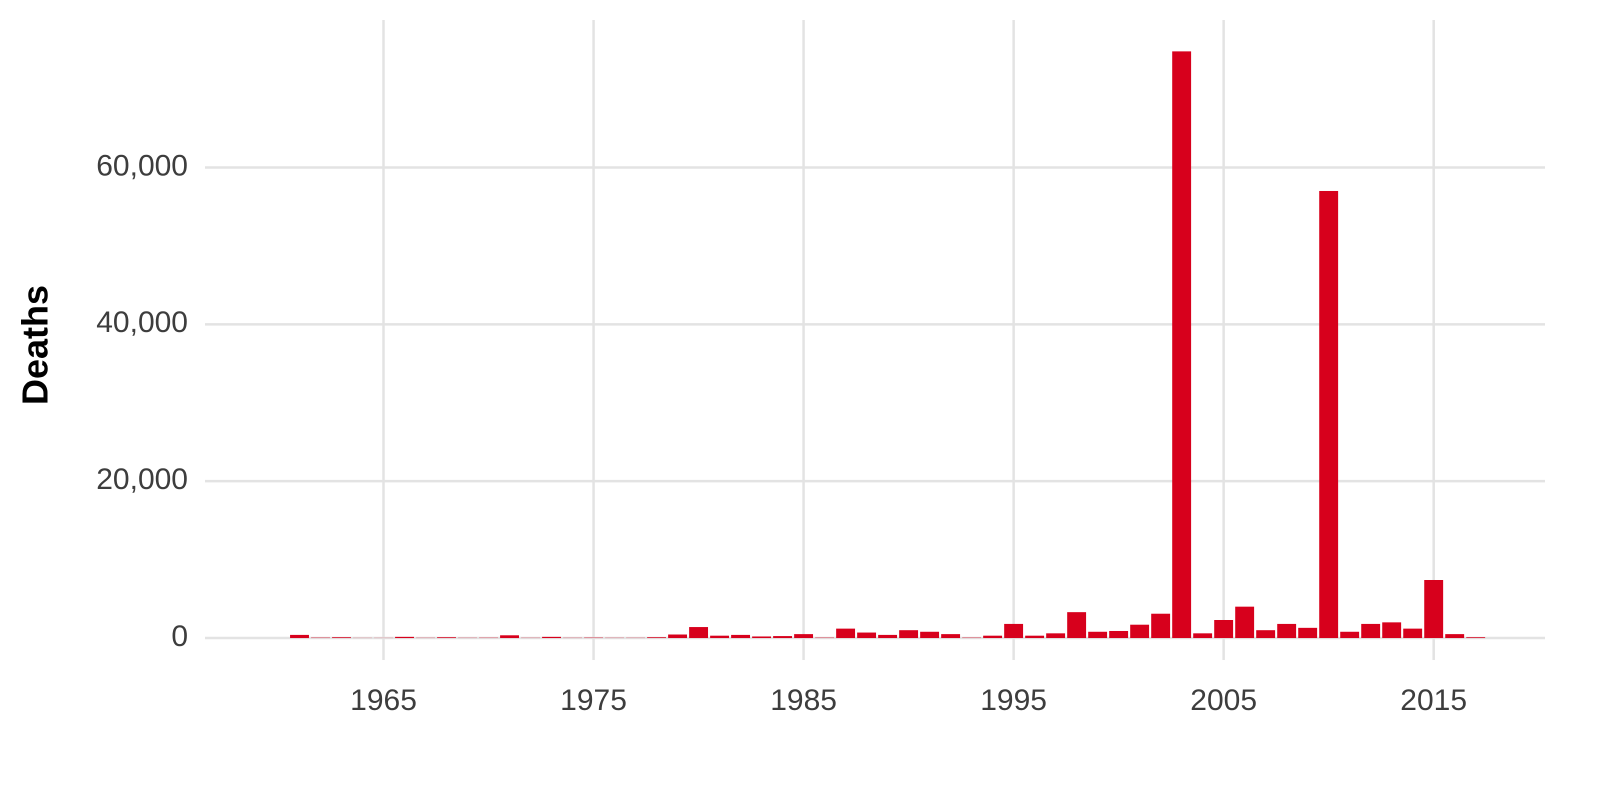 The width and height of the screenshot is (1600, 800). I want to click on x-tick-label: 1975, so click(593, 700).